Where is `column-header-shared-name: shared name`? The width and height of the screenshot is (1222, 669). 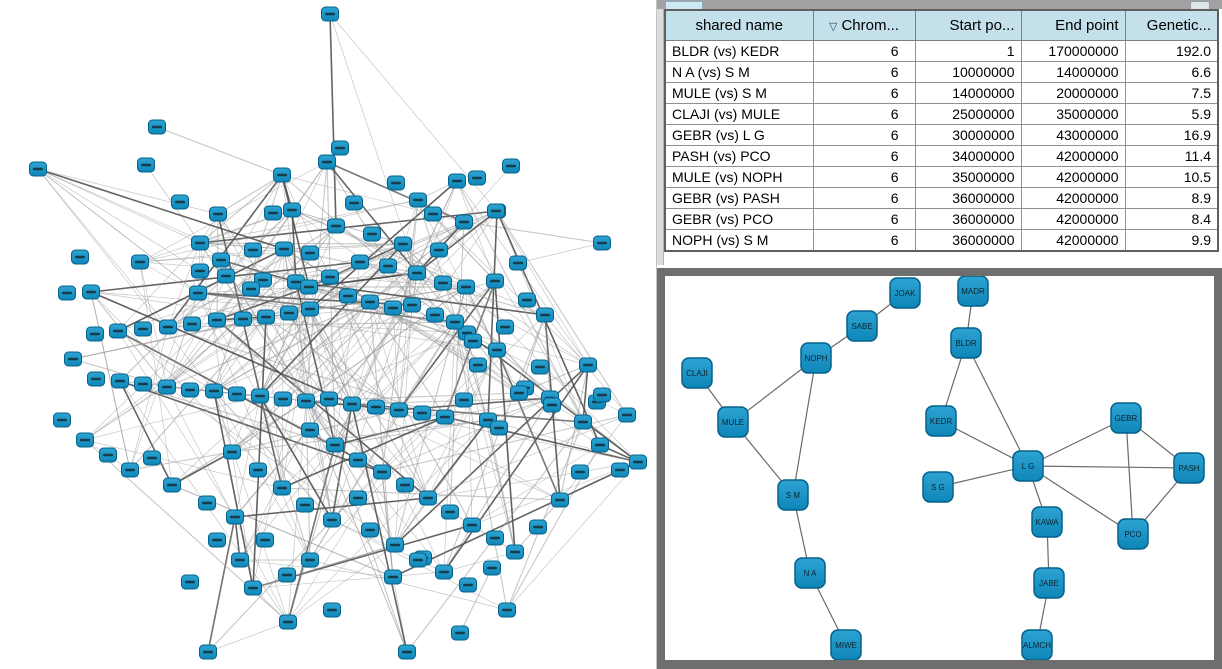 column-header-shared-name: shared name is located at coordinates (739, 25).